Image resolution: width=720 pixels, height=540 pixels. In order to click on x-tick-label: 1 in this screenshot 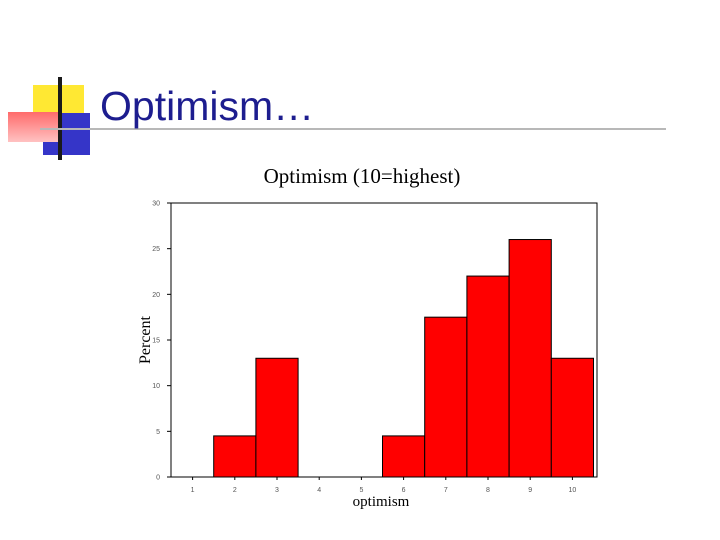, I will do `click(193, 490)`.